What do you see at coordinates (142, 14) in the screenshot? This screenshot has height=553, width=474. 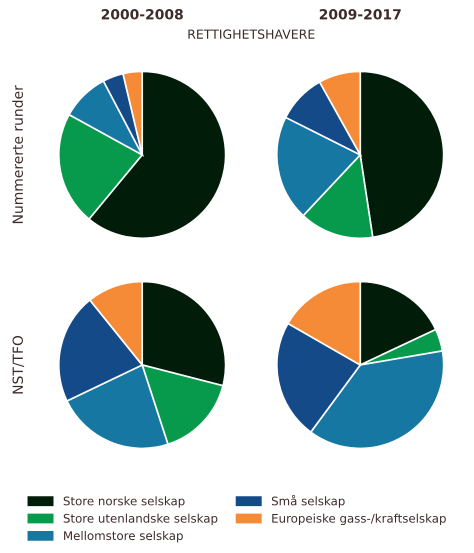 I see `chart-title: 2000-2008` at bounding box center [142, 14].